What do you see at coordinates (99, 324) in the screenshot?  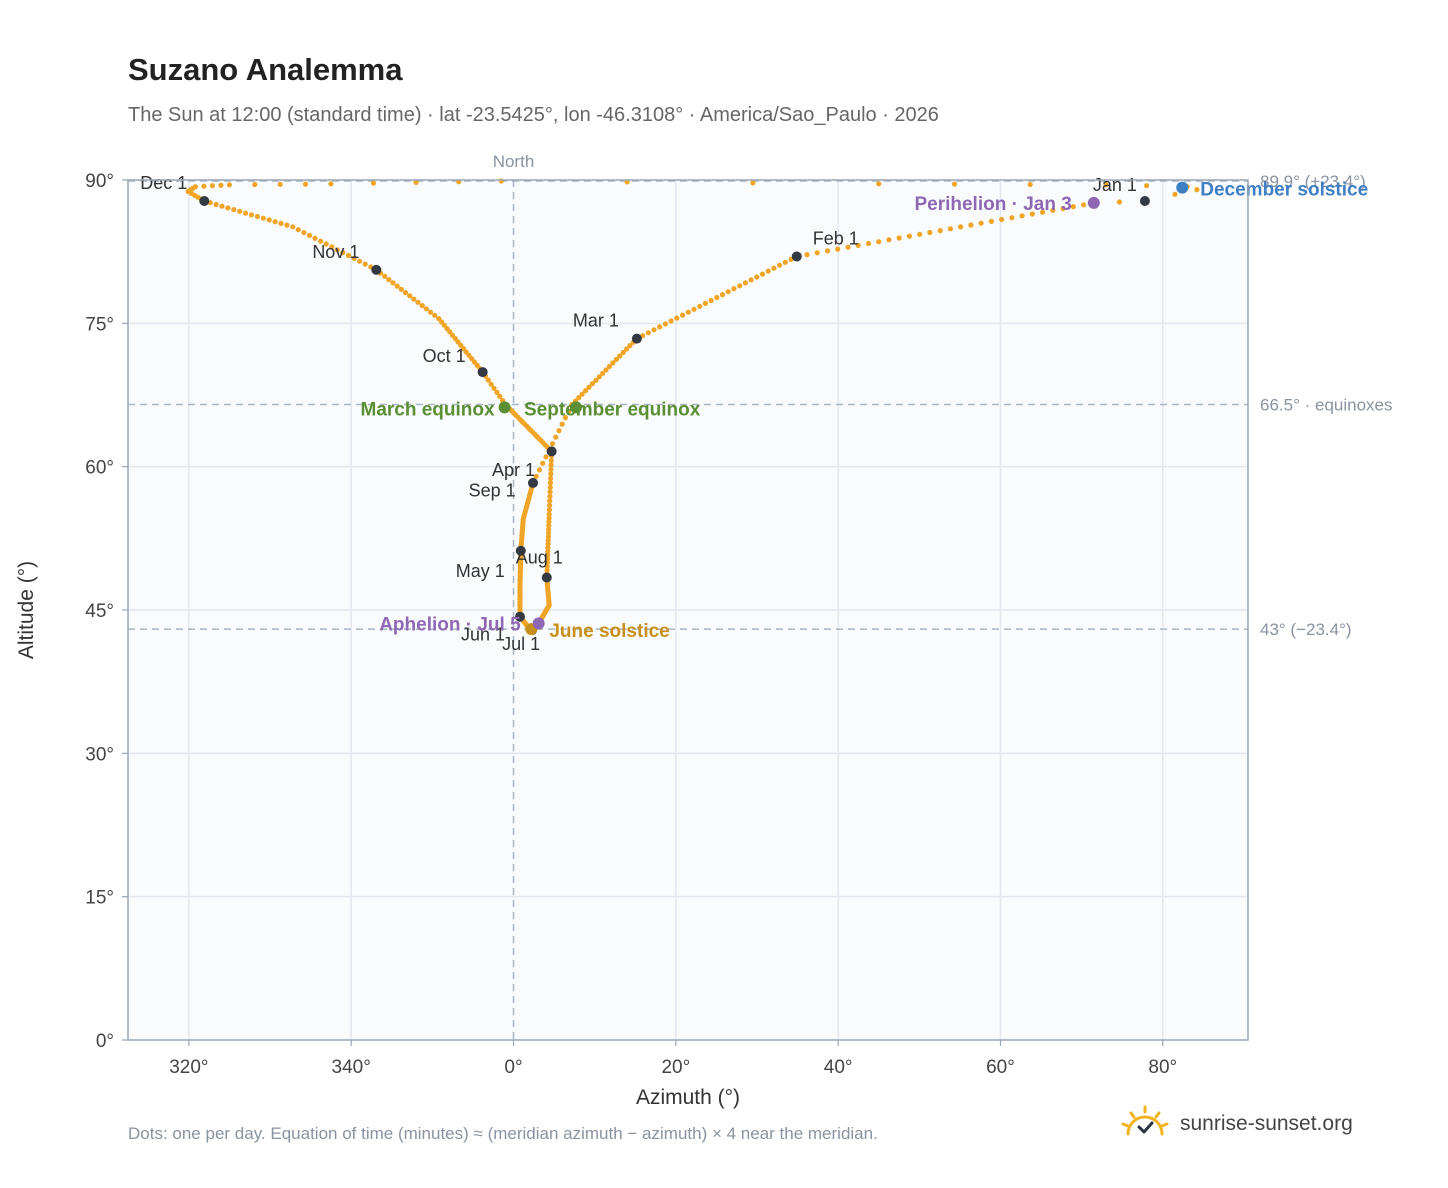 I see `y-tick-label: 75°` at bounding box center [99, 324].